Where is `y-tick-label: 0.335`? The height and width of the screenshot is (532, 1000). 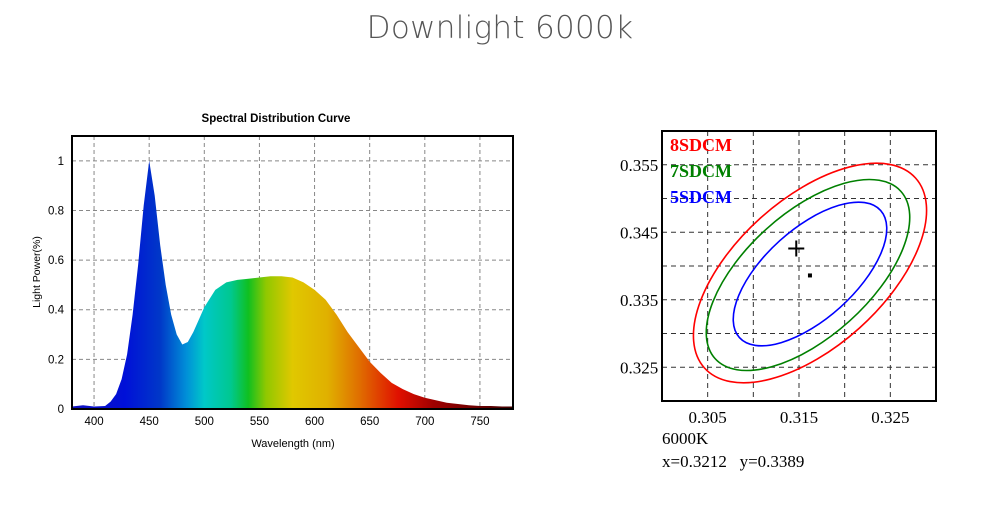 y-tick-label: 0.335 is located at coordinates (639, 300).